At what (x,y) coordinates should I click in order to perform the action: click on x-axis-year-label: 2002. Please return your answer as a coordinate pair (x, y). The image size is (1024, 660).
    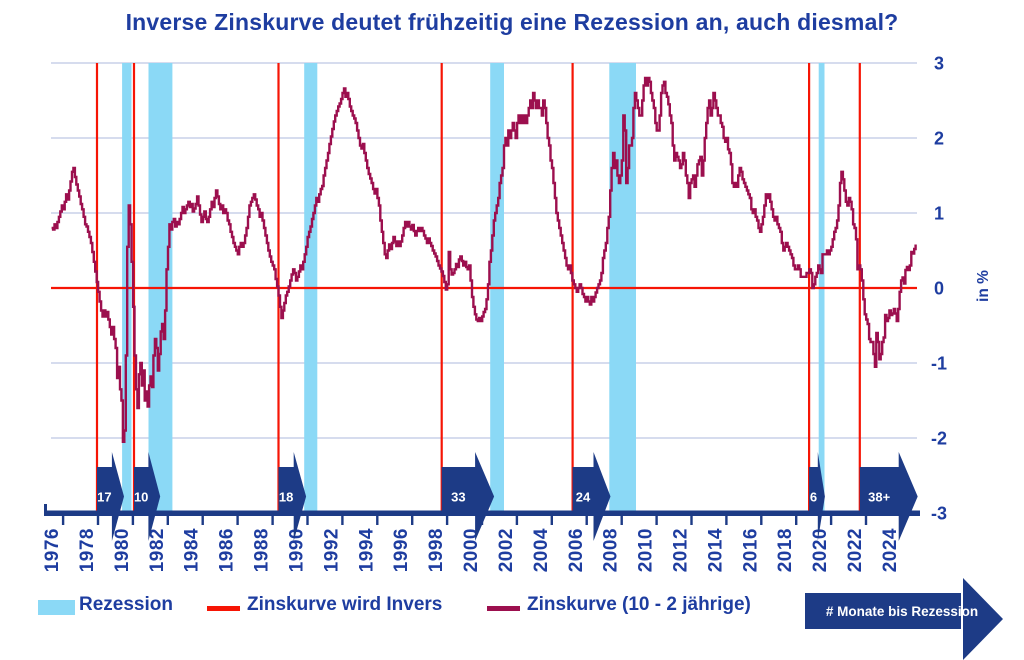
    Looking at the image, I should click on (506, 550).